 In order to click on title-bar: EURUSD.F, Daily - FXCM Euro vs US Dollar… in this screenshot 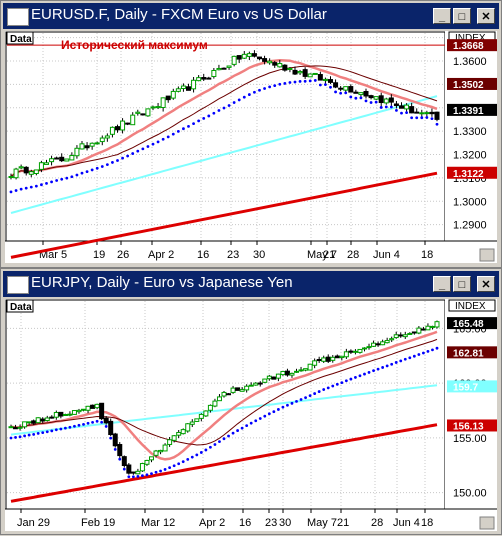, I will do `click(251, 16)`.